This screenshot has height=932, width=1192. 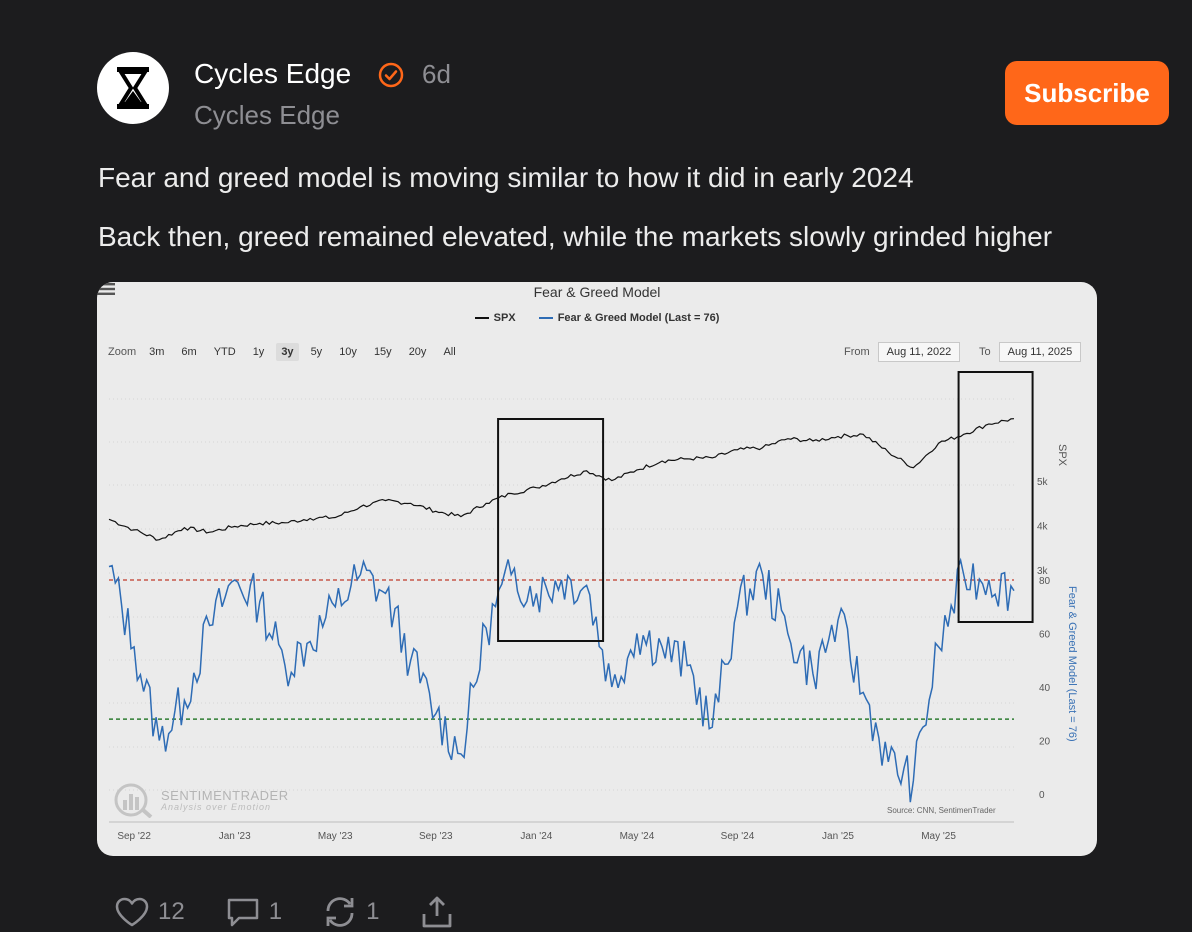 What do you see at coordinates (1042, 795) in the screenshot?
I see `fg-tick-label: 0` at bounding box center [1042, 795].